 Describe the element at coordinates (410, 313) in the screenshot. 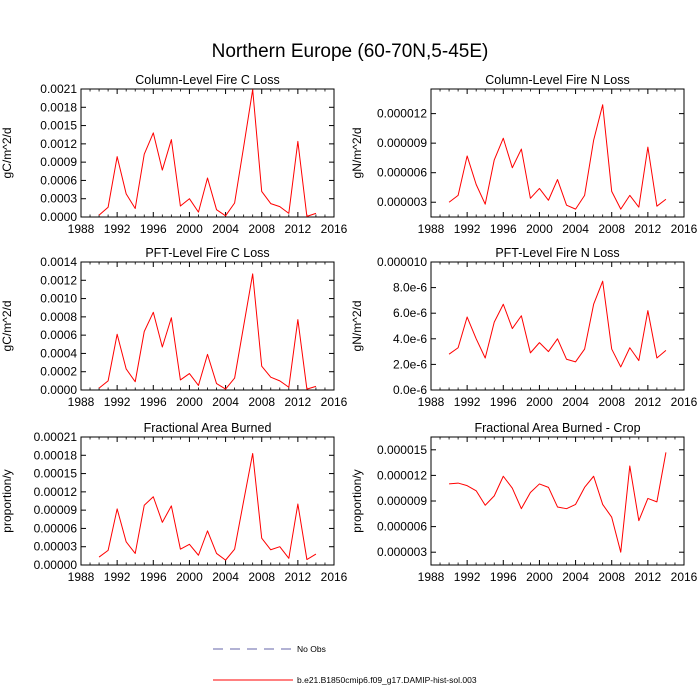

I see `y-tick-label: 6.0e-6` at that location.